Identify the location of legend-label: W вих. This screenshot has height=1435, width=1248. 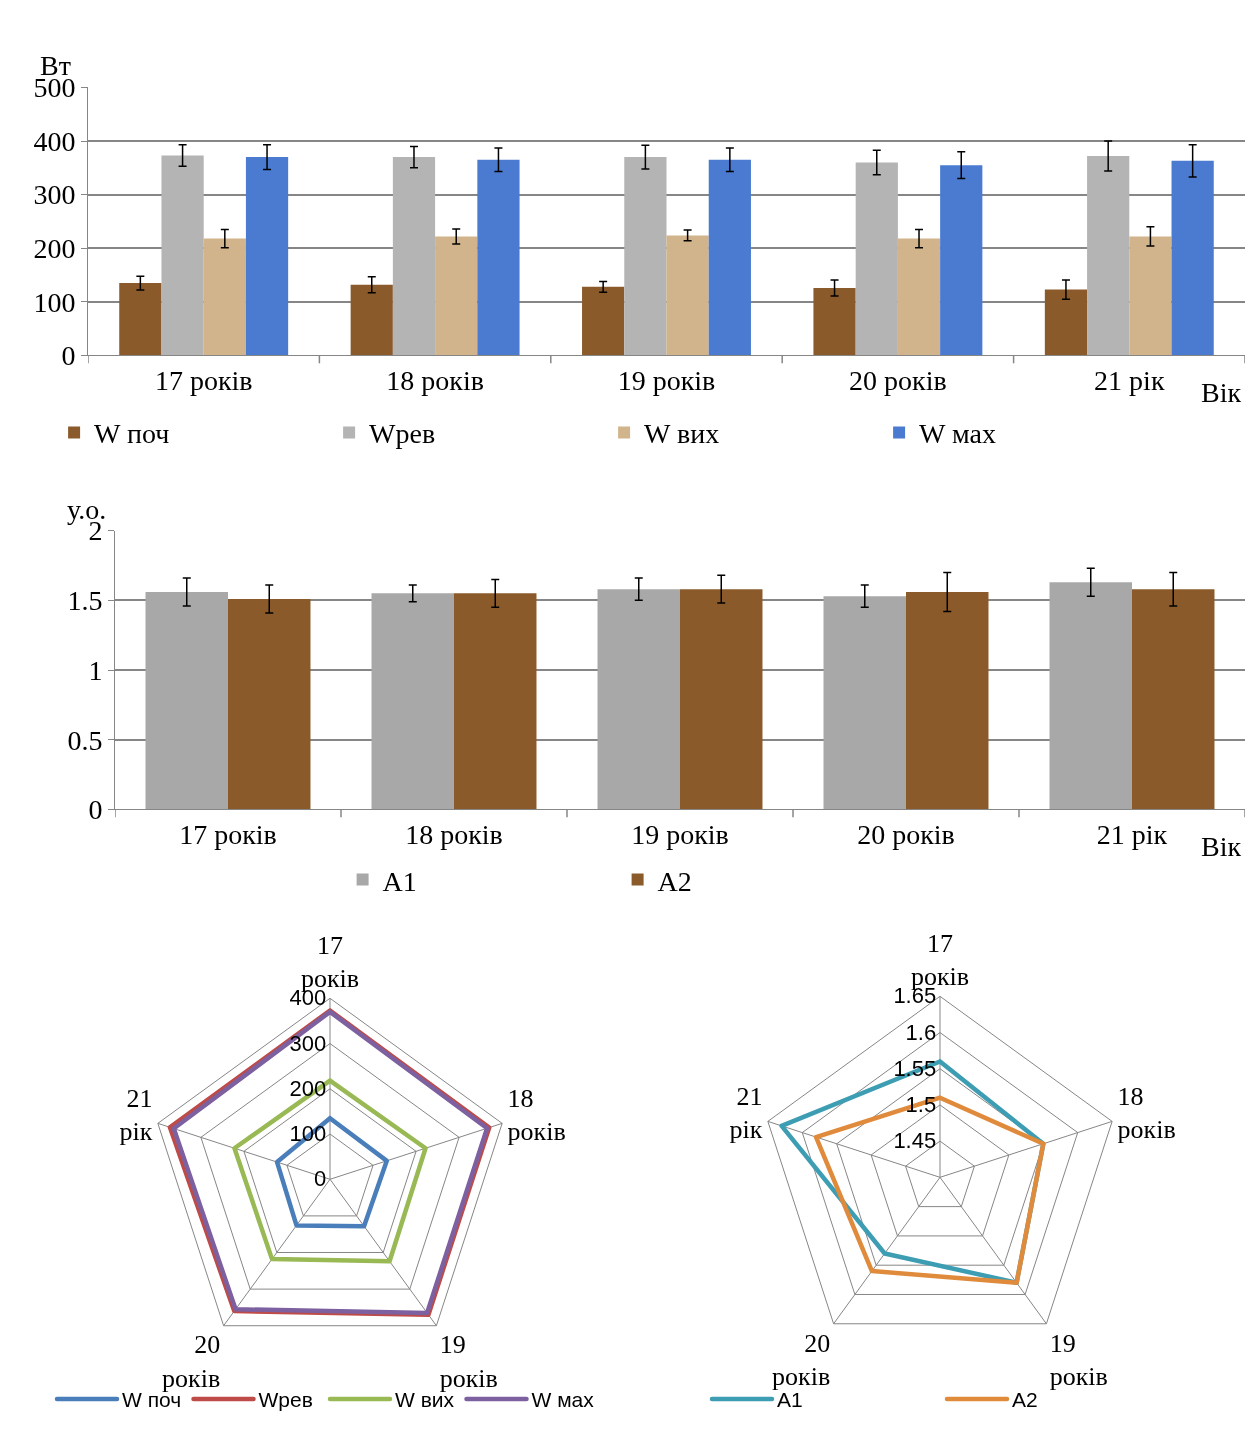
(682, 434).